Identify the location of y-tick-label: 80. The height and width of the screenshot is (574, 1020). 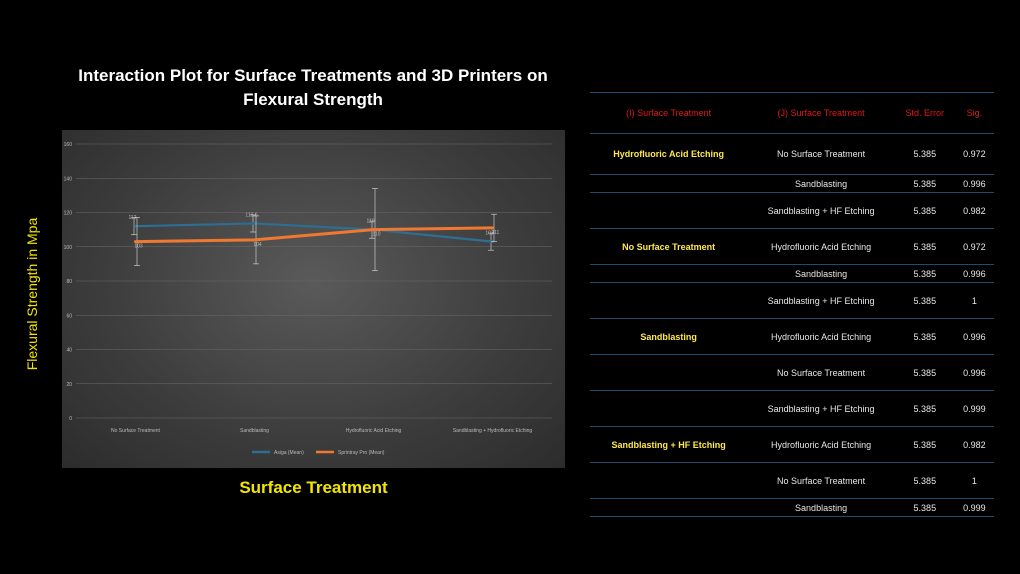
(69, 282).